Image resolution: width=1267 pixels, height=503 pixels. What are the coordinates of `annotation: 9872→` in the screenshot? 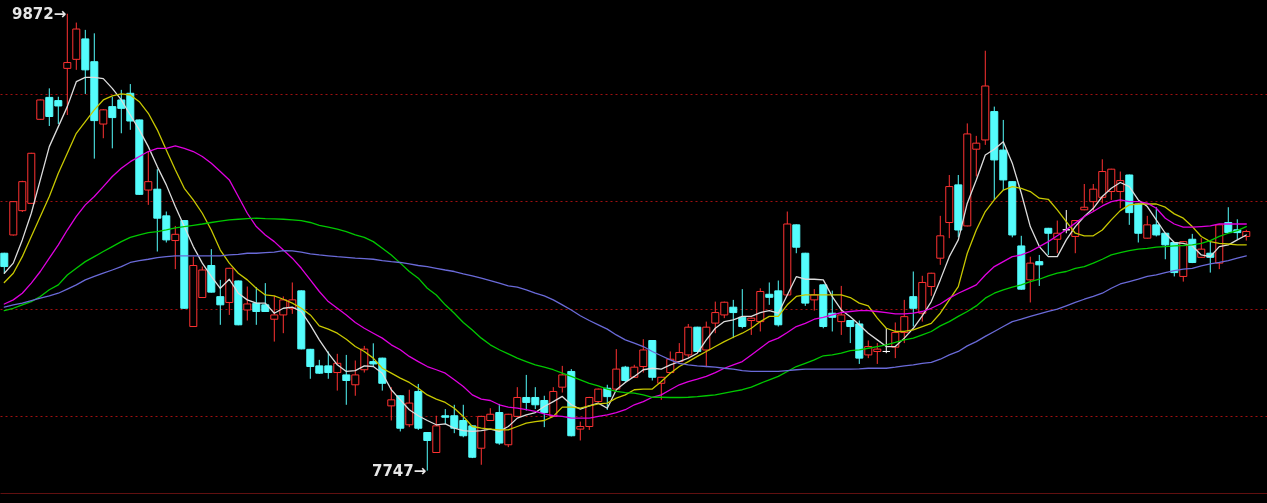 It's located at (39, 13).